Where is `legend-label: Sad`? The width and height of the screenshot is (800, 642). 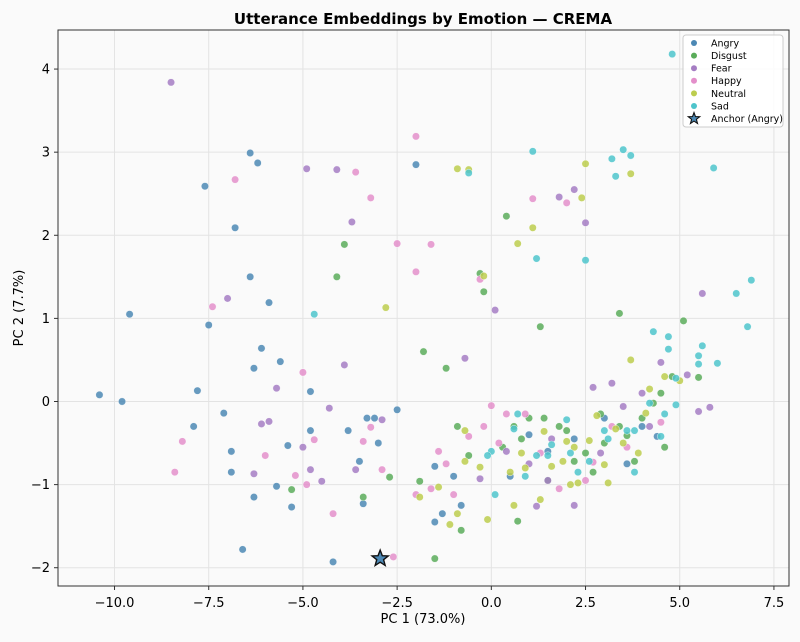
legend-label: Sad is located at coordinates (720, 106).